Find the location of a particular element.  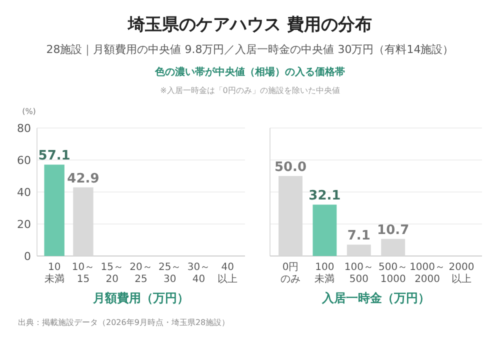

data-label: 50.0 is located at coordinates (290, 167).